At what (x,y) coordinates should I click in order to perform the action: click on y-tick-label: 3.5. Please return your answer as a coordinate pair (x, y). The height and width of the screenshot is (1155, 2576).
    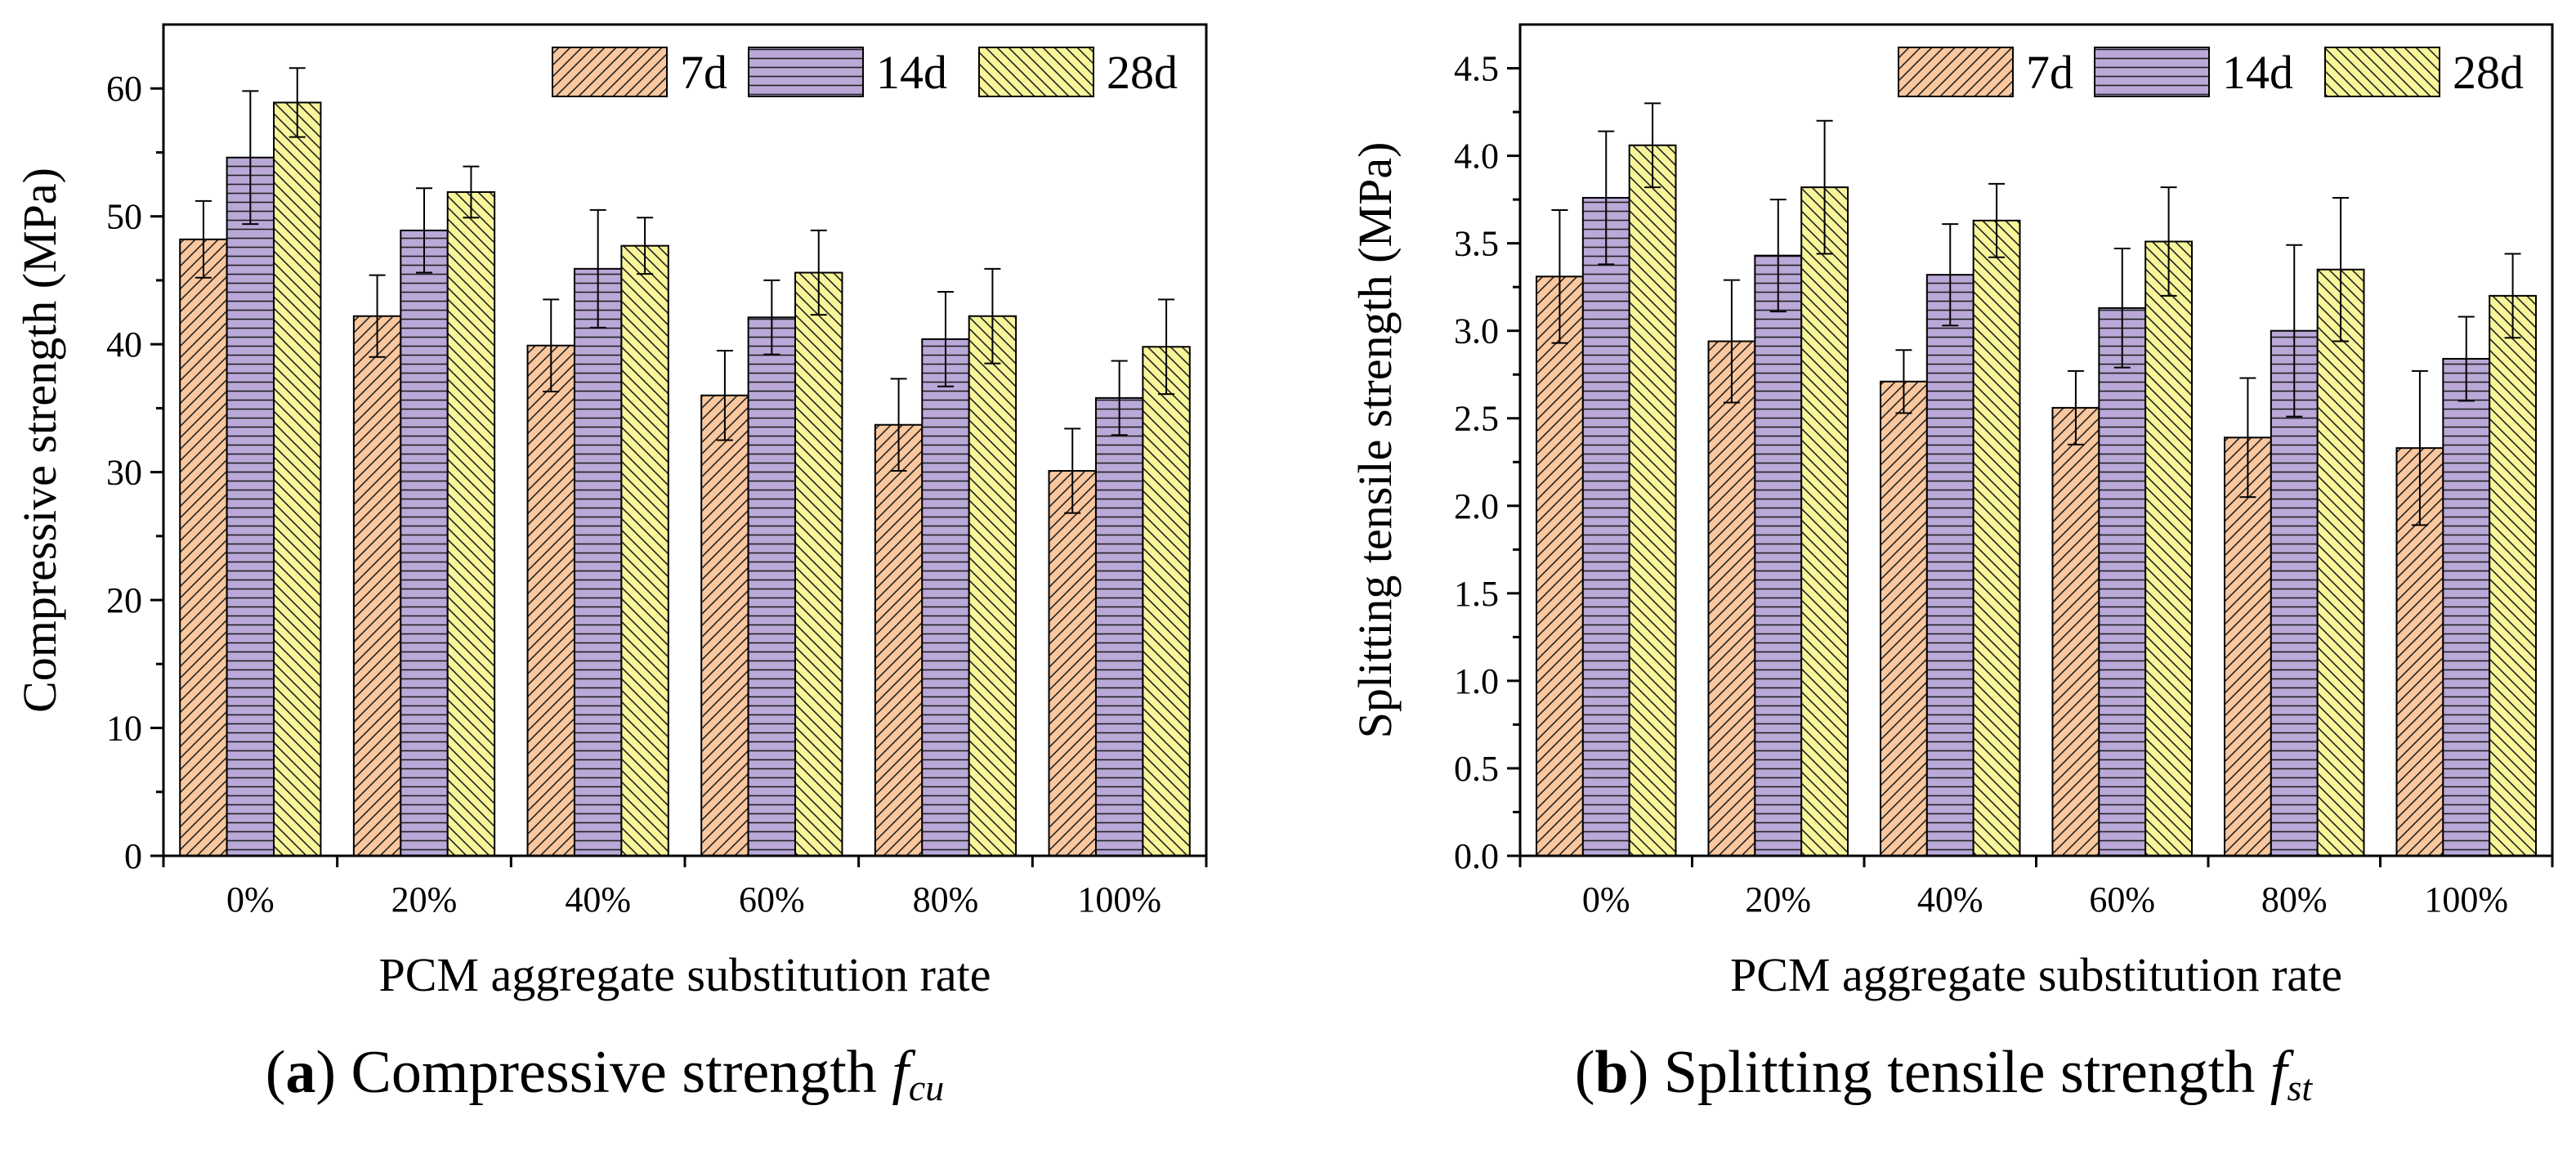
    Looking at the image, I should click on (1476, 244).